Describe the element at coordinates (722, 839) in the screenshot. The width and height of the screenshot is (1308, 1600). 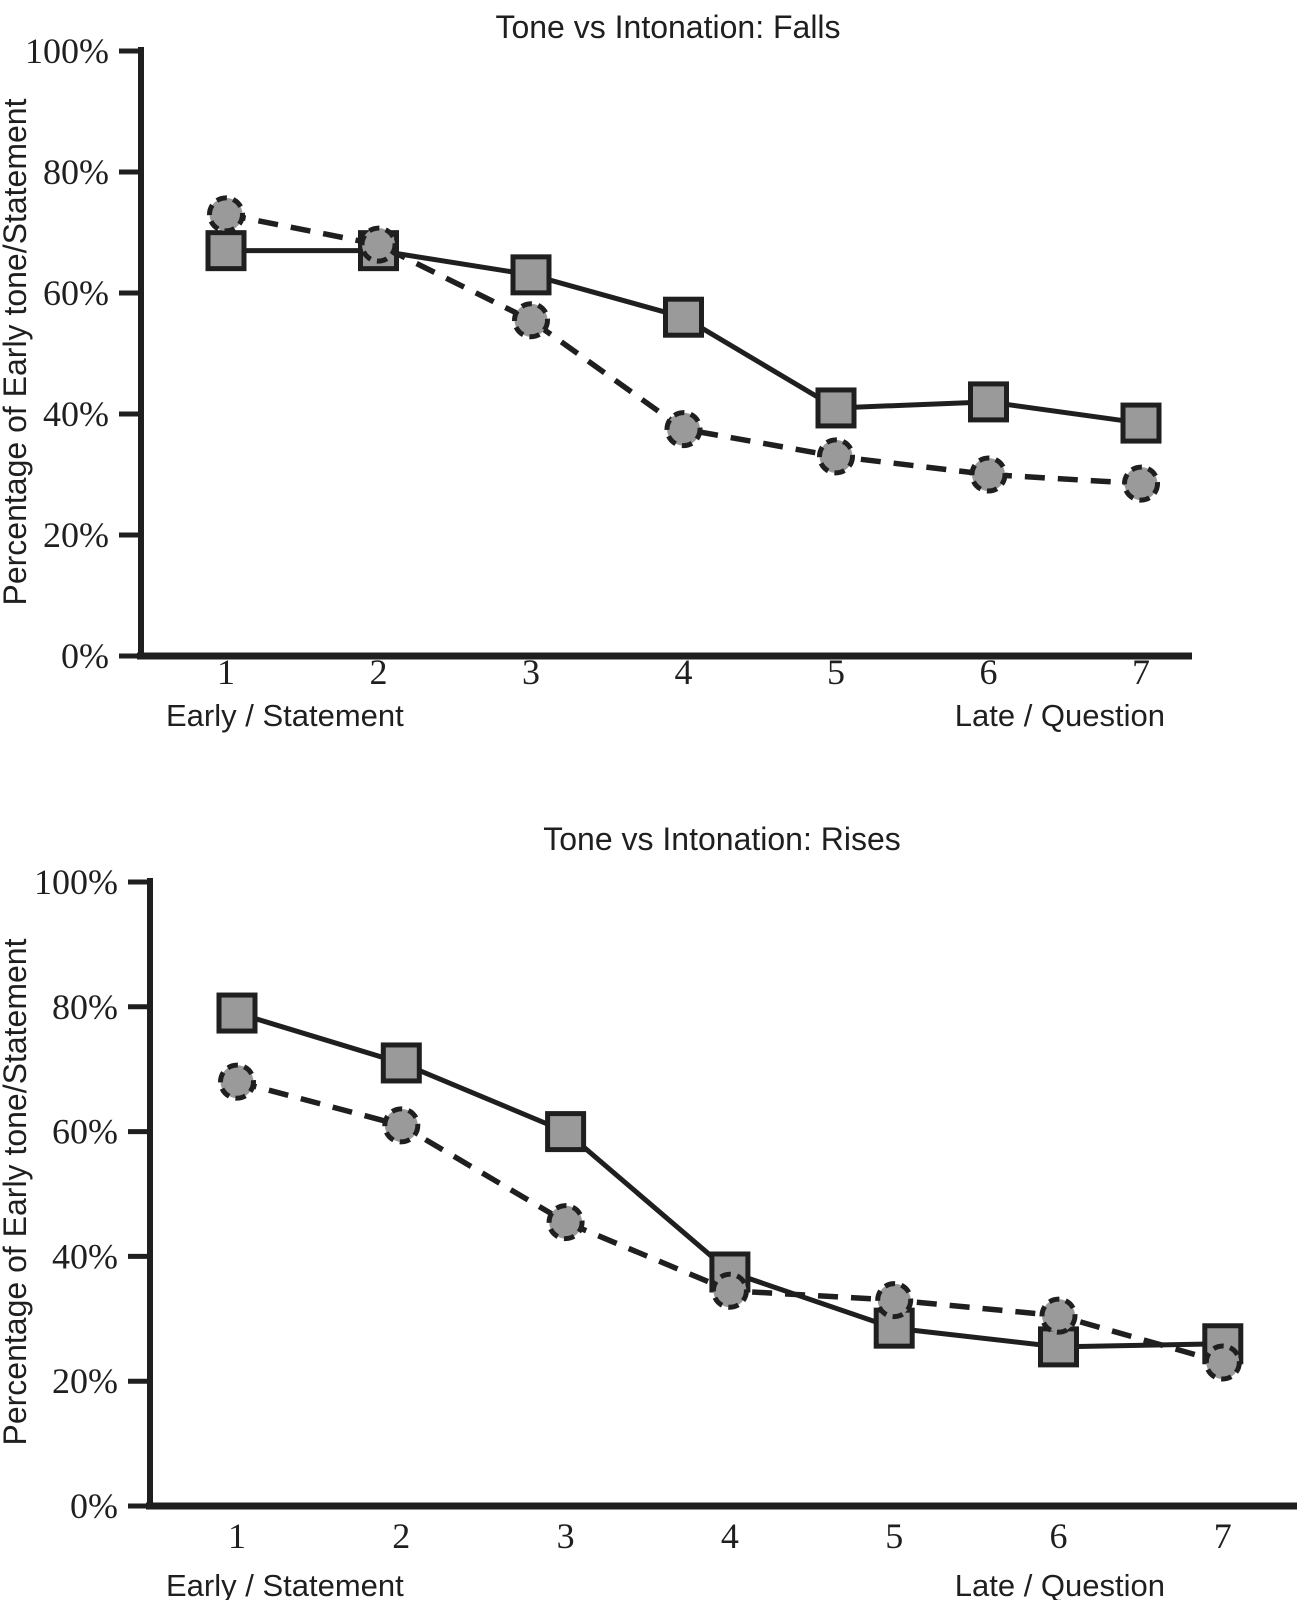
I see `chart-title: Tone vs Intonation: Rises` at that location.